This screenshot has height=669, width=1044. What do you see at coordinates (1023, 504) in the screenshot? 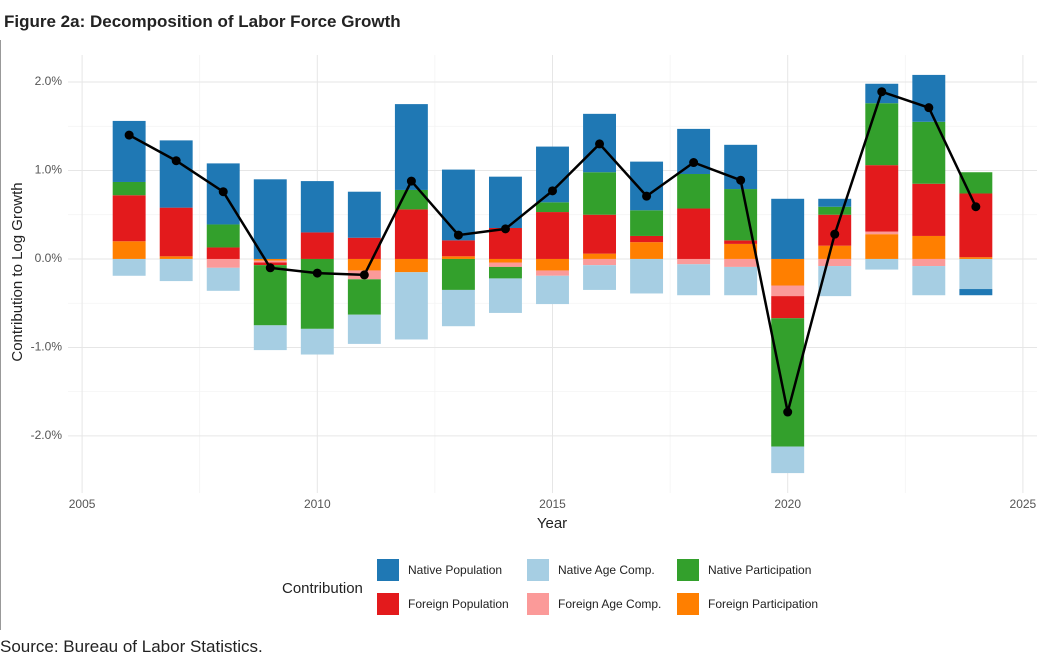
I see `x-tick-label: 2025` at bounding box center [1023, 504].